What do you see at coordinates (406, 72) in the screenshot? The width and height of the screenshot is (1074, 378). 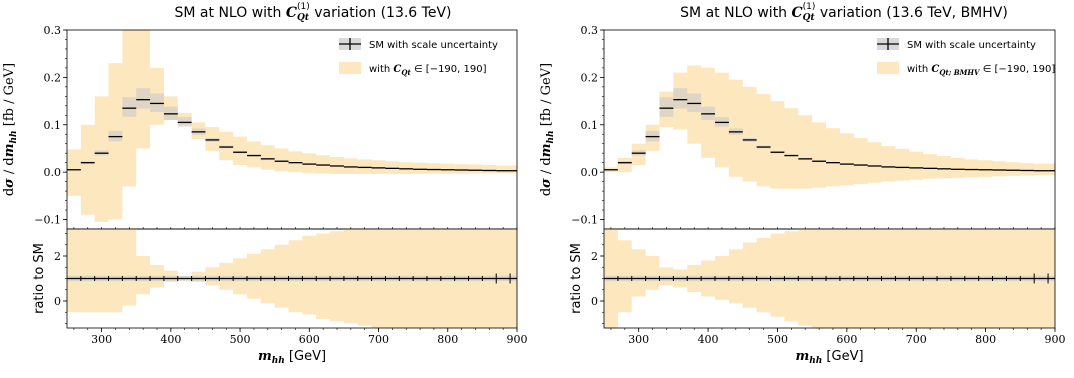 I see `legend-label-part: Qt` at bounding box center [406, 72].